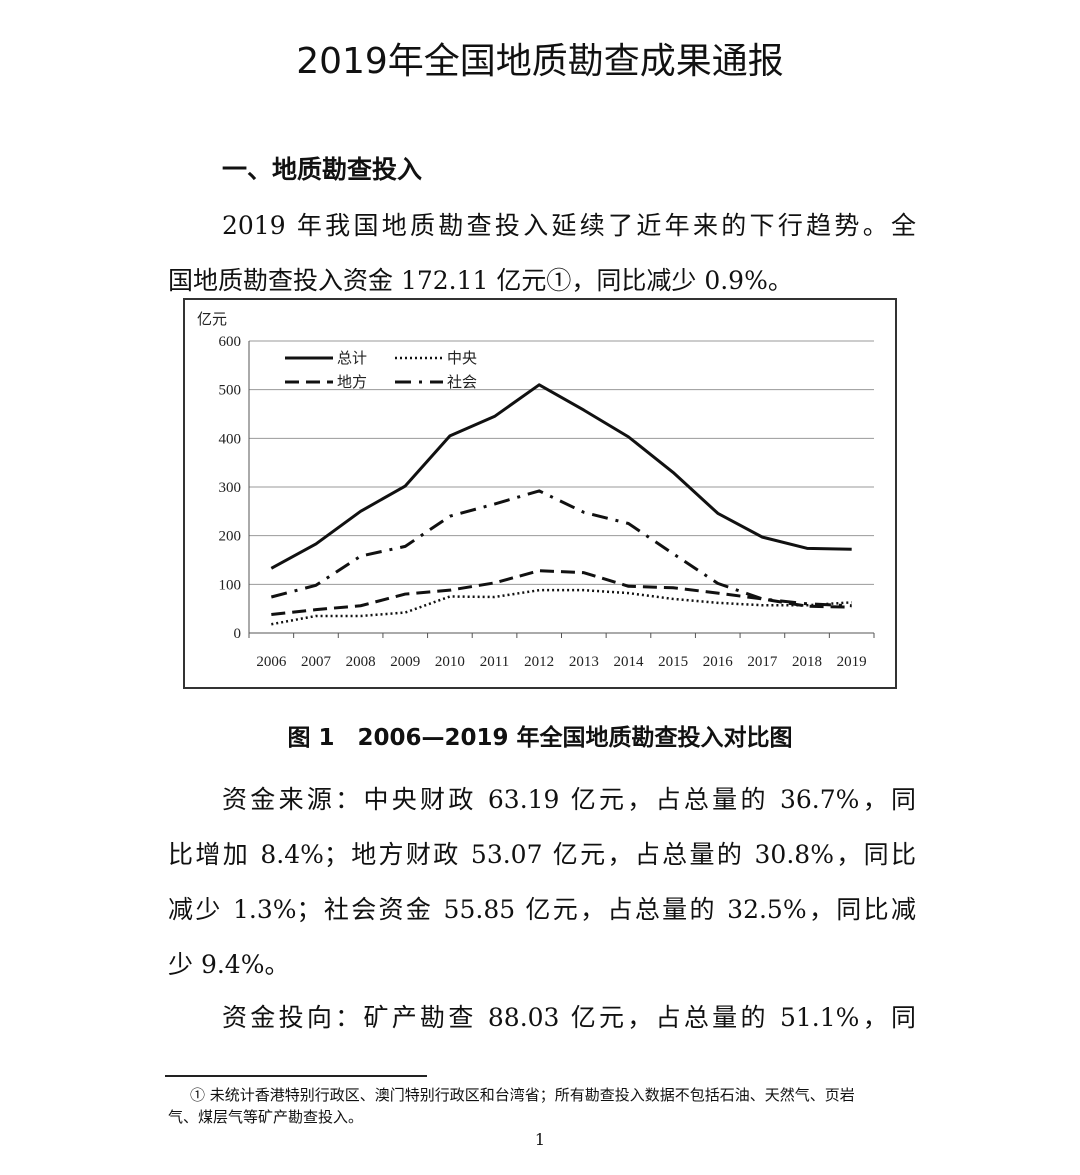 The height and width of the screenshot is (1175, 1080). Describe the element at coordinates (462, 358) in the screenshot. I see `legend-label: 中央` at that location.